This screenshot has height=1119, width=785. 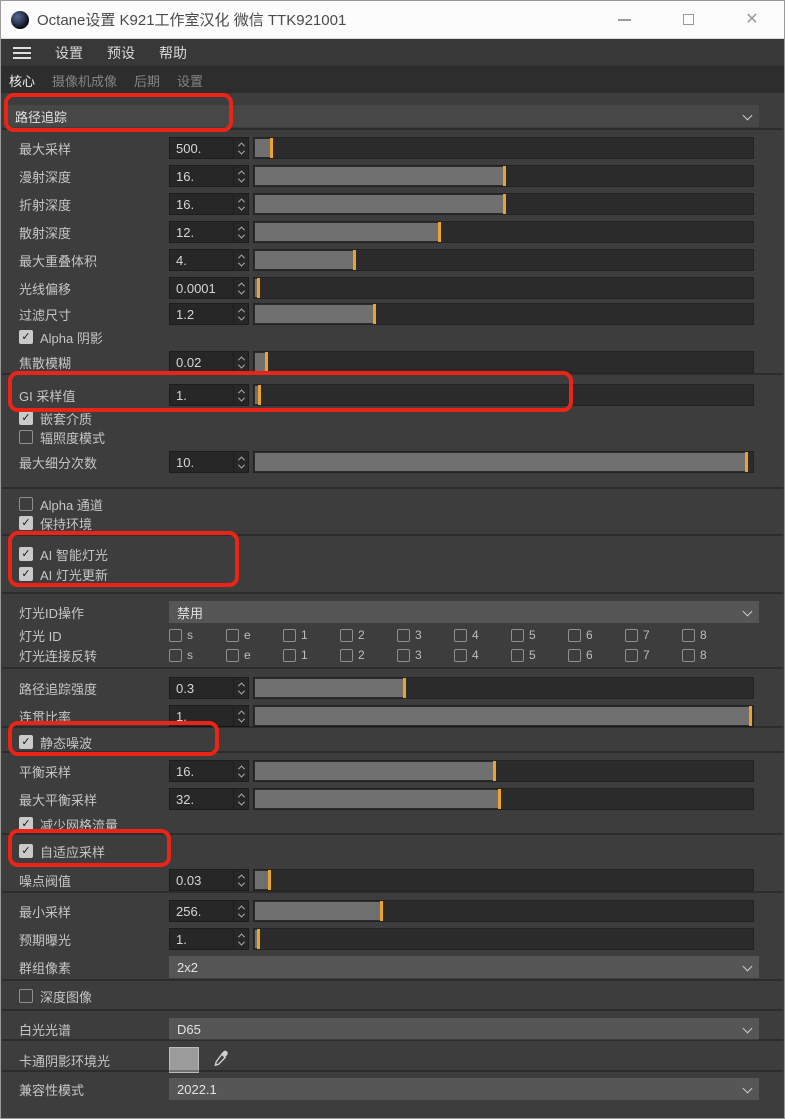 What do you see at coordinates (209, 939) in the screenshot?
I see `expected-exposure-spinner: 1.` at bounding box center [209, 939].